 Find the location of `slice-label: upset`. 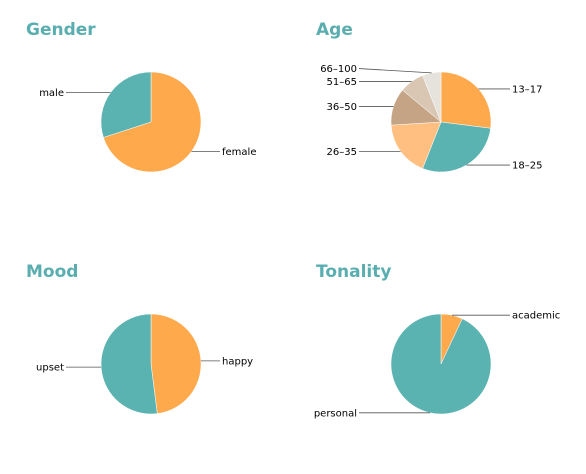

slice-label: upset is located at coordinates (50, 368).